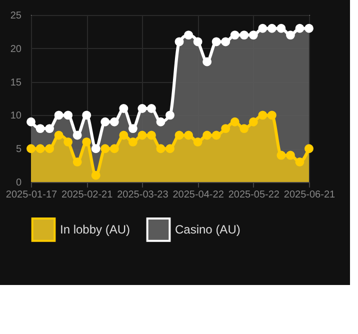  Describe the element at coordinates (310, 195) in the screenshot. I see `x-tick-label: 2025-06-21` at that location.